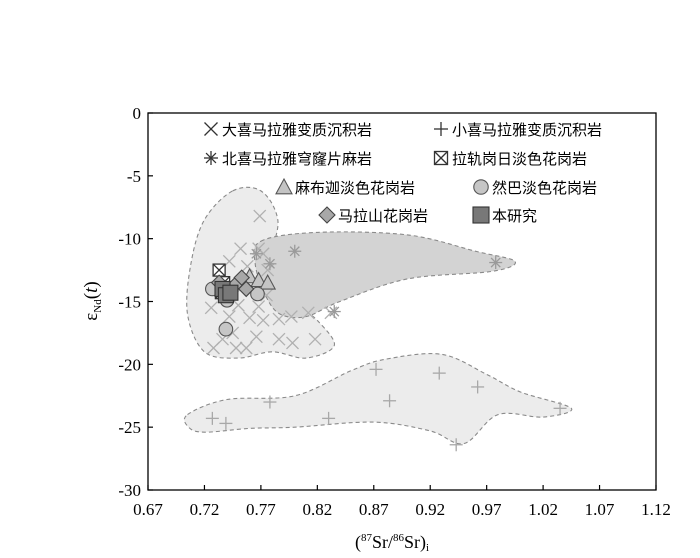 This screenshot has width=700, height=558. What do you see at coordinates (129, 427) in the screenshot?
I see `y-tick-label: -25` at bounding box center [129, 427].